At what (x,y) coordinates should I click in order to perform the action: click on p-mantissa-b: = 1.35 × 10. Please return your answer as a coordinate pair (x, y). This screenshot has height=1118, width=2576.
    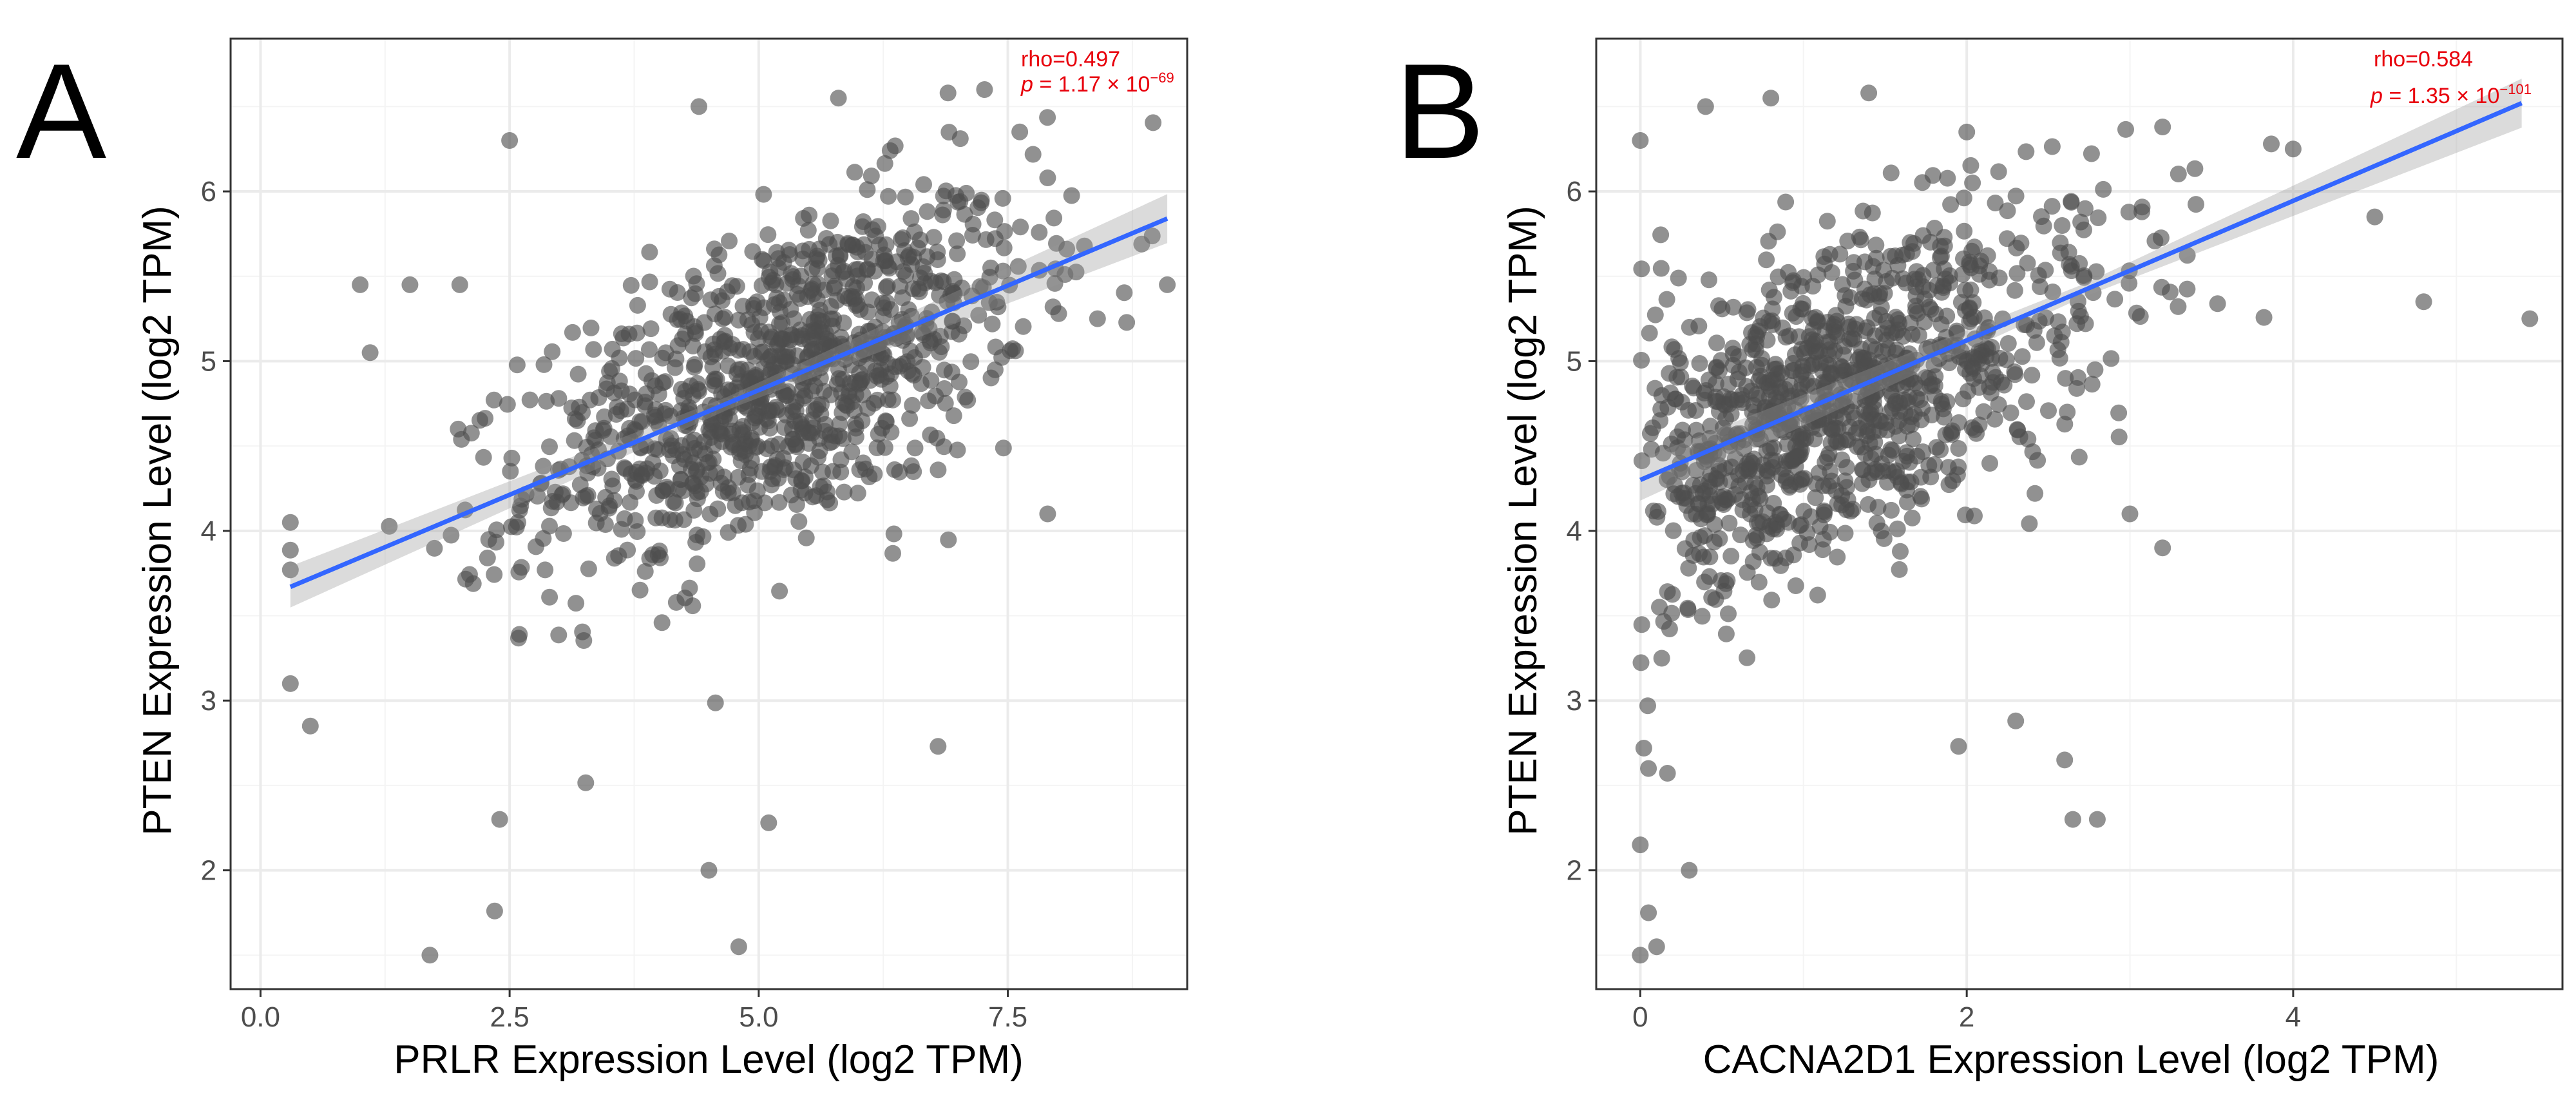
    Looking at the image, I should click on (2441, 96).